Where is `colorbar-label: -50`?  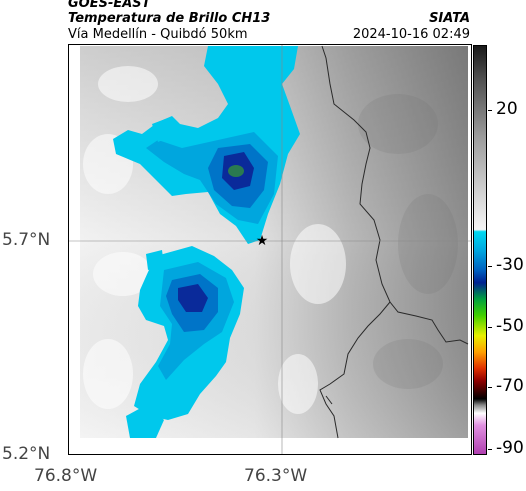
colorbar-label: -50 is located at coordinates (510, 326).